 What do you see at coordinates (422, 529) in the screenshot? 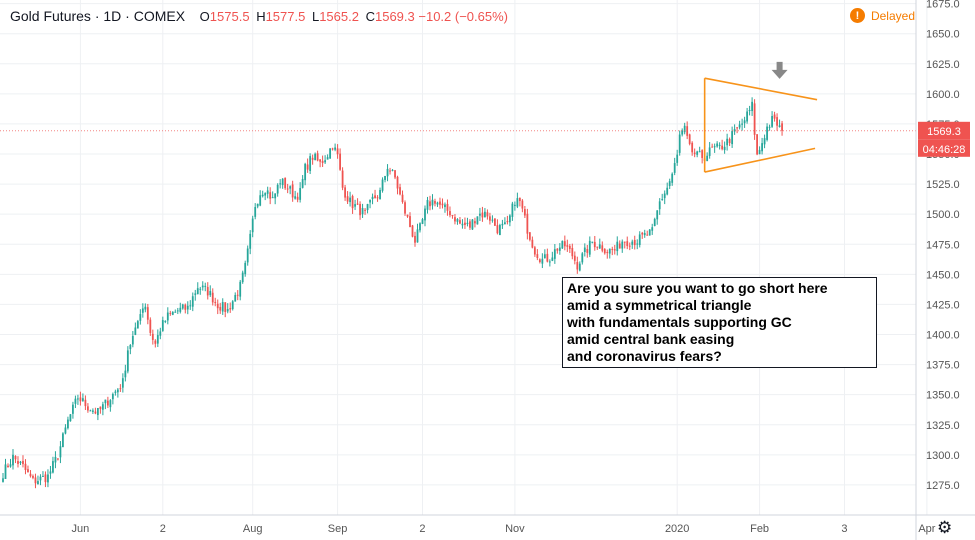
I see `time-tick-label: 2` at bounding box center [422, 529].